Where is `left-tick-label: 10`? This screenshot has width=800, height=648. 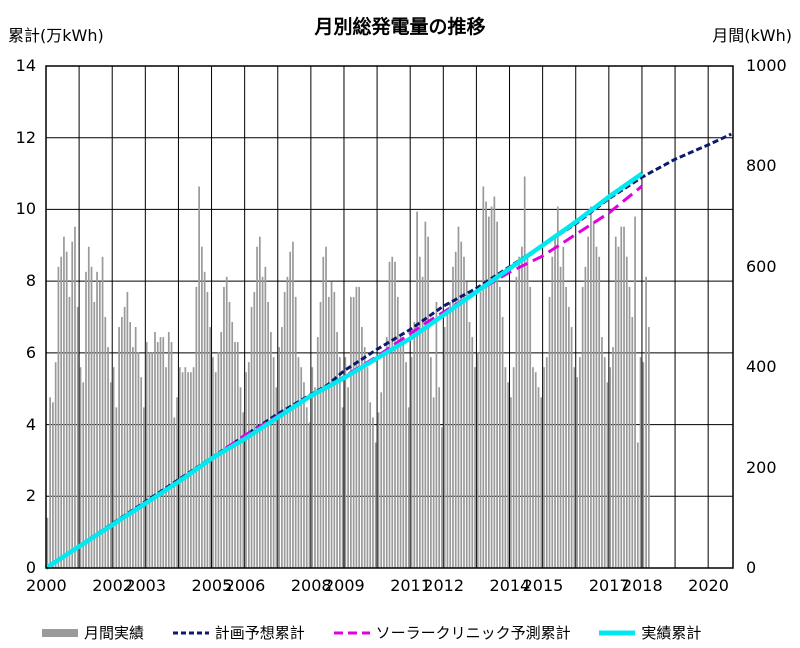 left-tick-label: 10 is located at coordinates (25, 209).